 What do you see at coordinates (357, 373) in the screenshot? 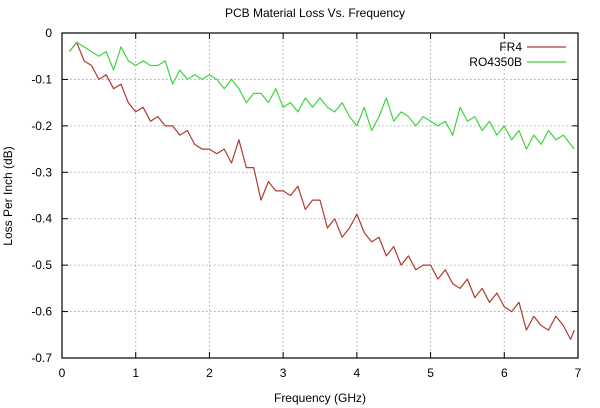
I see `x-tick-label: 4` at bounding box center [357, 373].